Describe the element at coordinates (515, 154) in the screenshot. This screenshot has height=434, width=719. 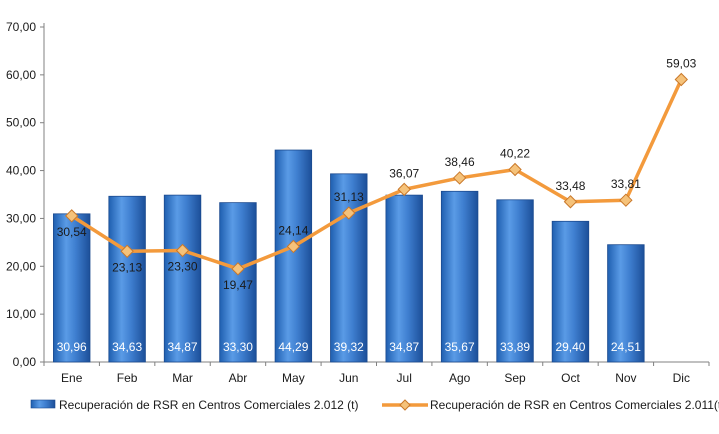
I see `line-data-label: 40,22` at that location.